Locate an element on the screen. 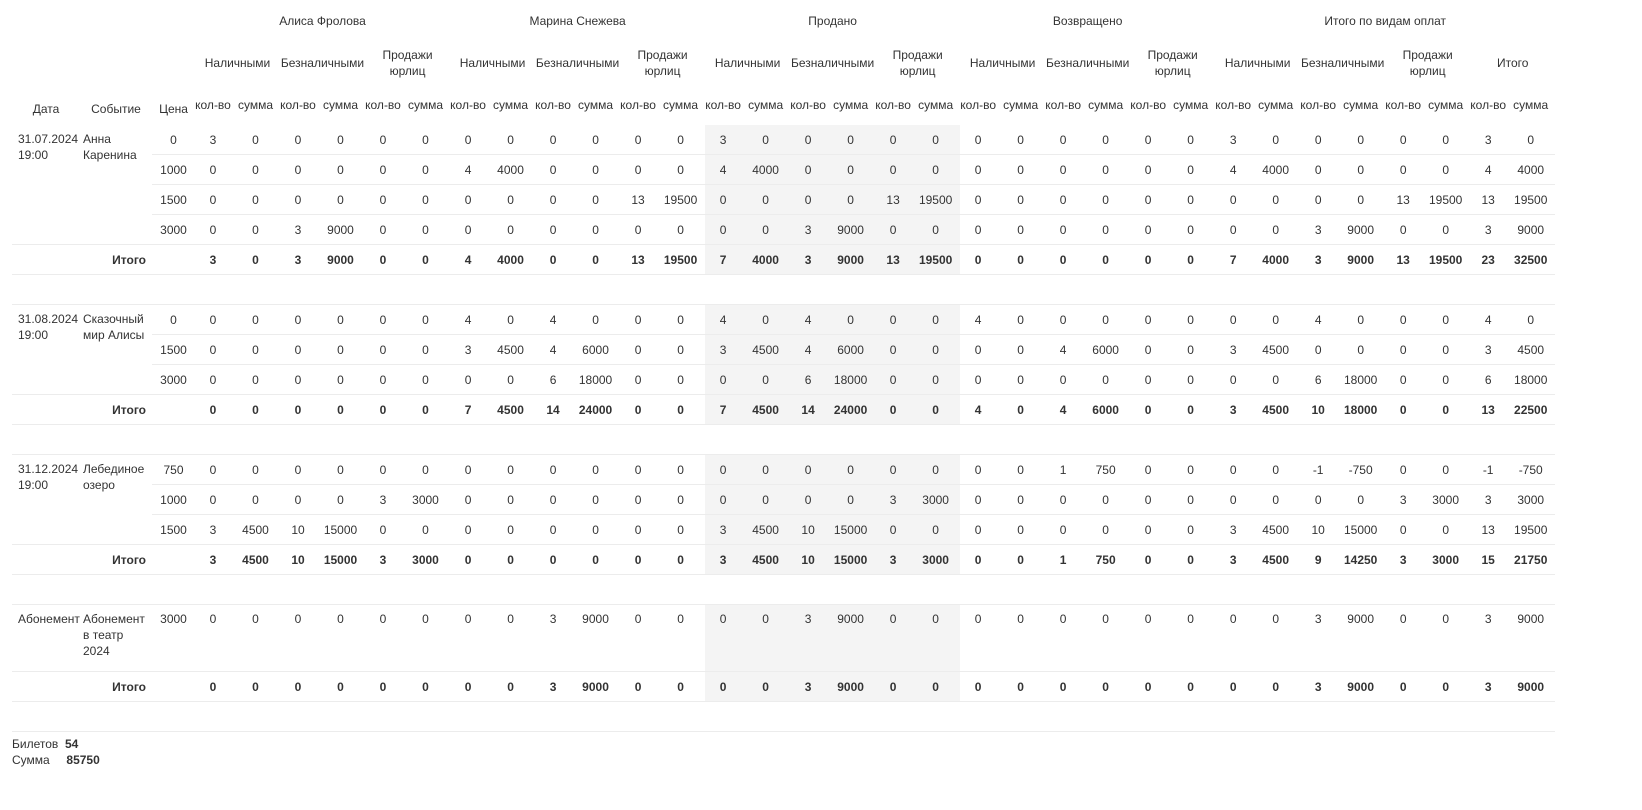 The width and height of the screenshot is (1642, 810). qty-cell: 14 is located at coordinates (808, 409).